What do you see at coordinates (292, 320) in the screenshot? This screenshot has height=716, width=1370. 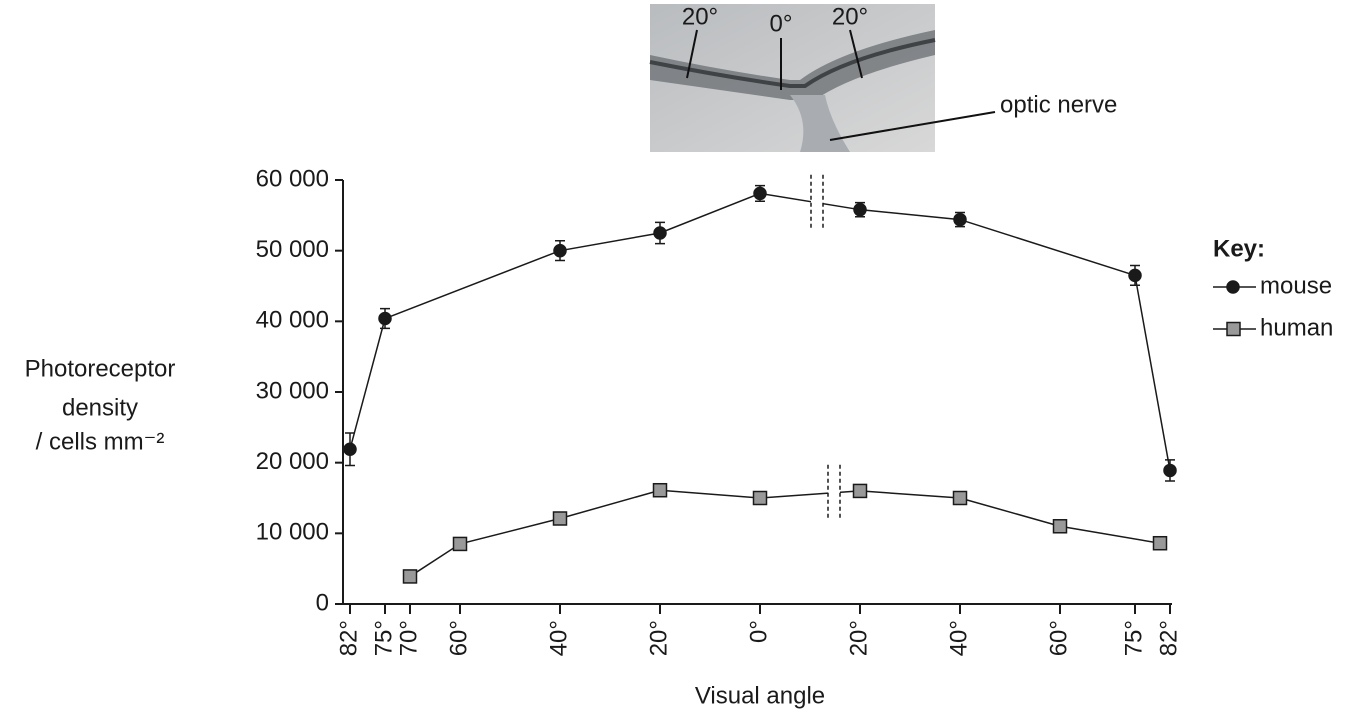 I see `y-tick-label: 40 000` at bounding box center [292, 320].